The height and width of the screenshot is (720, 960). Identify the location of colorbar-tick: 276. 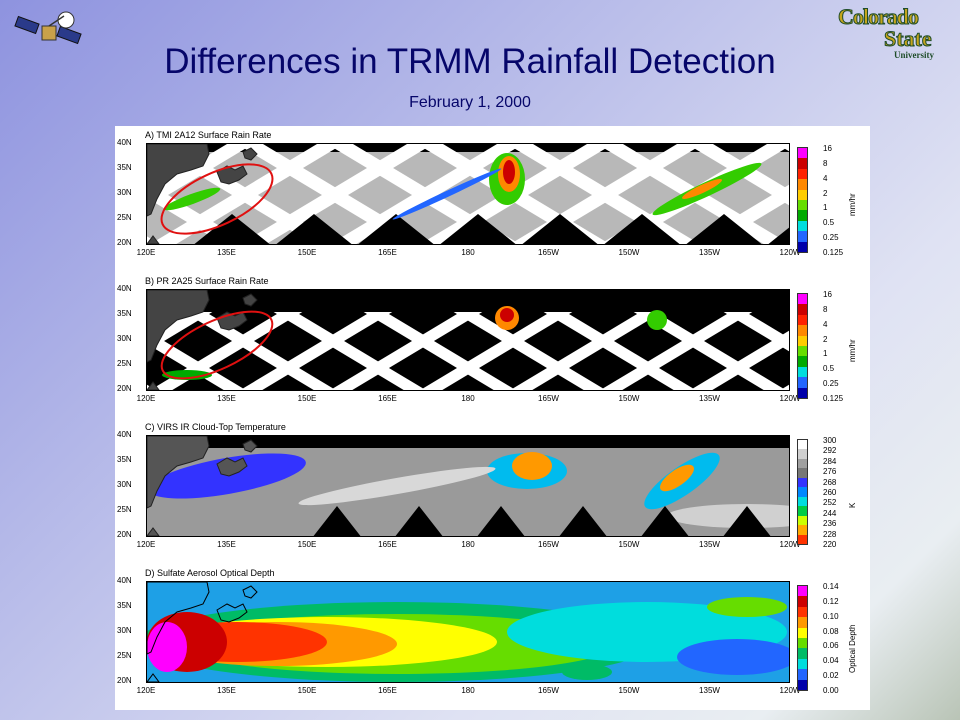
(830, 472).